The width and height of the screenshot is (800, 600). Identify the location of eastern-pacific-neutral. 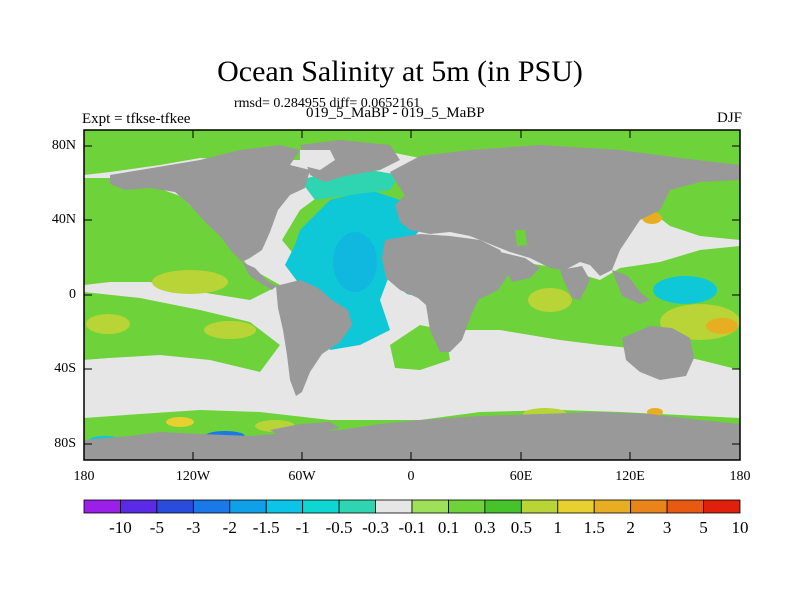
(182, 380).